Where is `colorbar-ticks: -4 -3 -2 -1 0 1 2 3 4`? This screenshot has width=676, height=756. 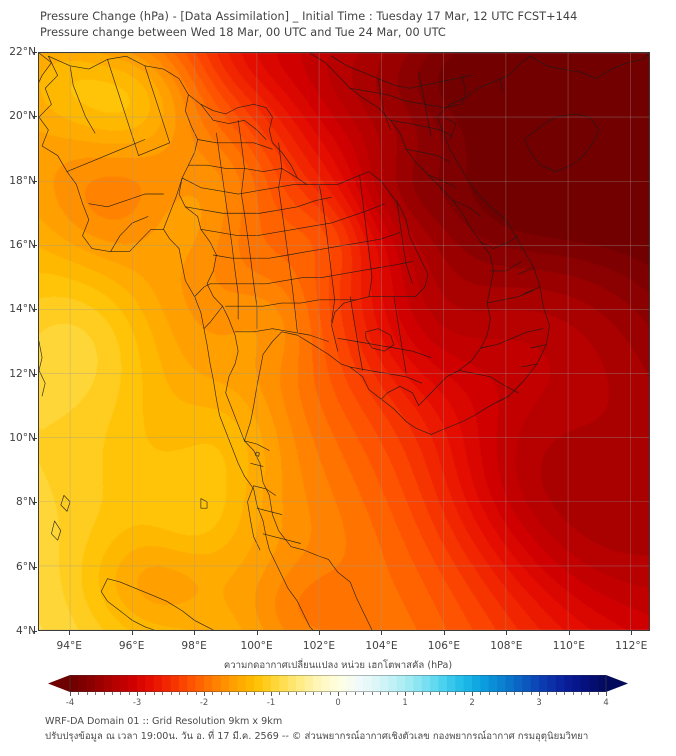
colorbar-ticks: -4 -3 -2 -1 0 1 2 3 4 is located at coordinates (338, 699).